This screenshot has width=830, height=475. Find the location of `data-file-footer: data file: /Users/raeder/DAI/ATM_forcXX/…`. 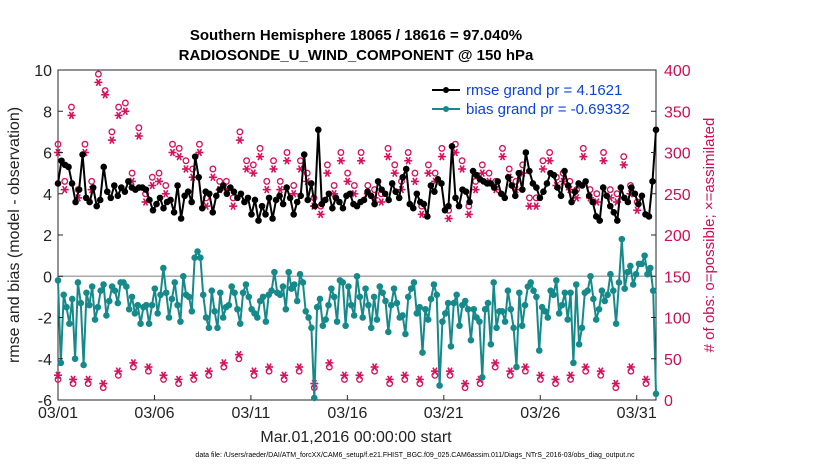

data-file-footer: data file: /Users/raeder/DAI/ATM_forcXX/… is located at coordinates (415, 455).